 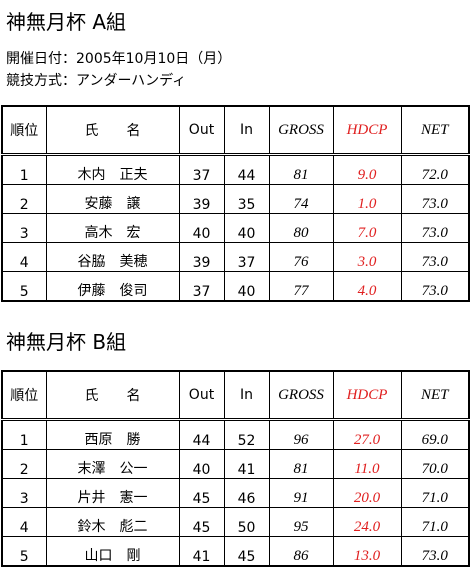 What do you see at coordinates (367, 522) in the screenshot?
I see `cell: 24.0` at bounding box center [367, 522].